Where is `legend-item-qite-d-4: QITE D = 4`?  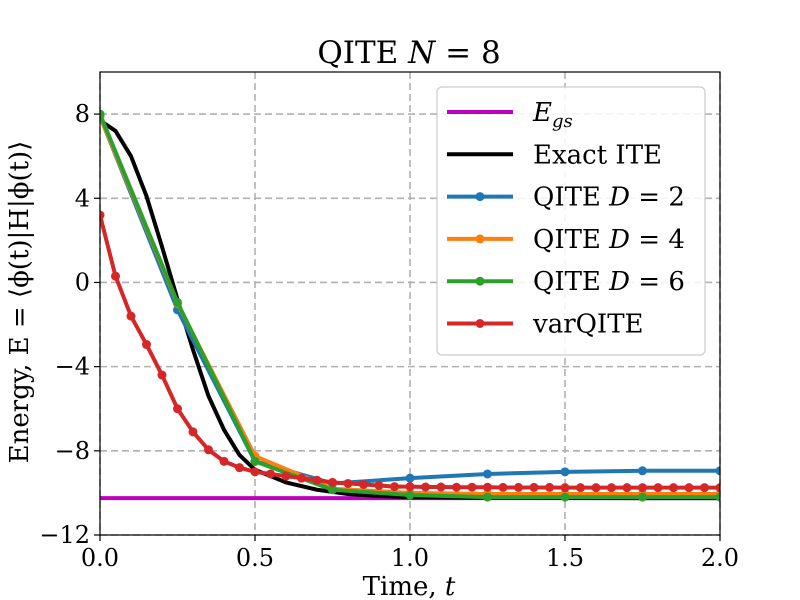 legend-item-qite-d-4: QITE D = 4 is located at coordinates (566, 240).